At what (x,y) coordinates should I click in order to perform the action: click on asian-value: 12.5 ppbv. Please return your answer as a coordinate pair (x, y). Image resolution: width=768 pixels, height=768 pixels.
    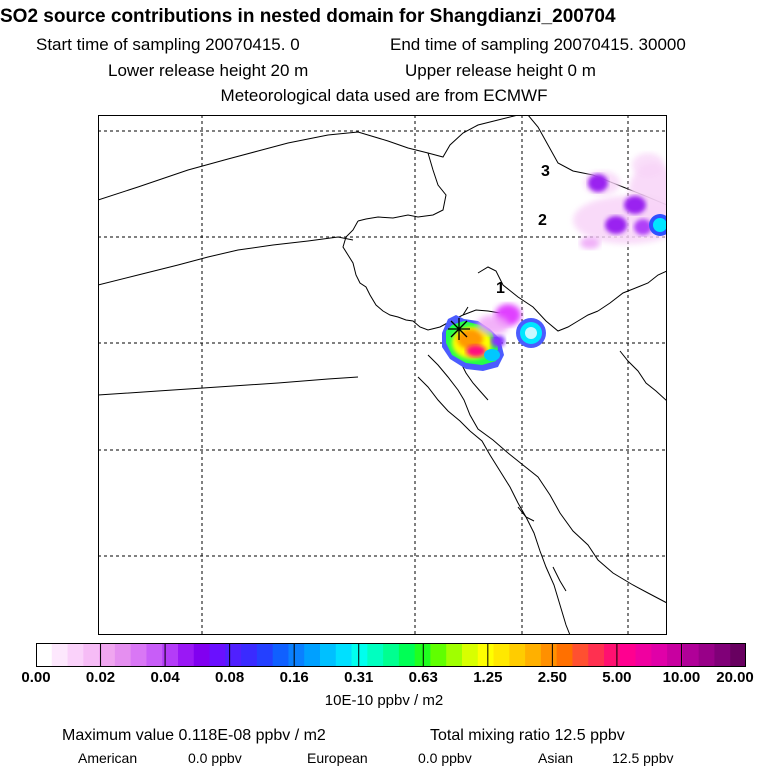
    Looking at the image, I should click on (643, 758).